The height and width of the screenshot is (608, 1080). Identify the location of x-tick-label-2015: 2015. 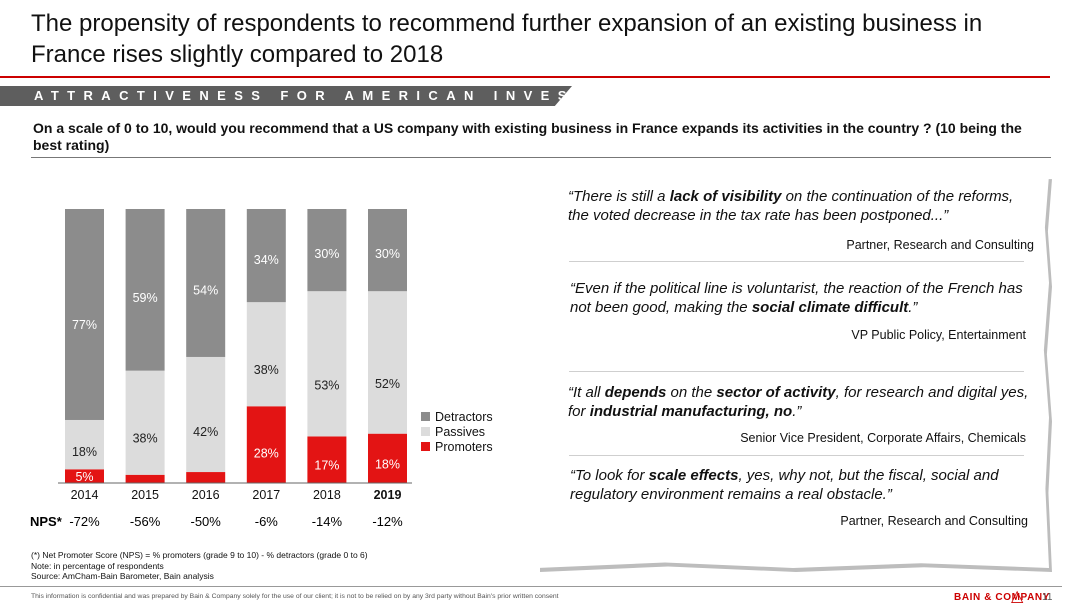
(145, 495).